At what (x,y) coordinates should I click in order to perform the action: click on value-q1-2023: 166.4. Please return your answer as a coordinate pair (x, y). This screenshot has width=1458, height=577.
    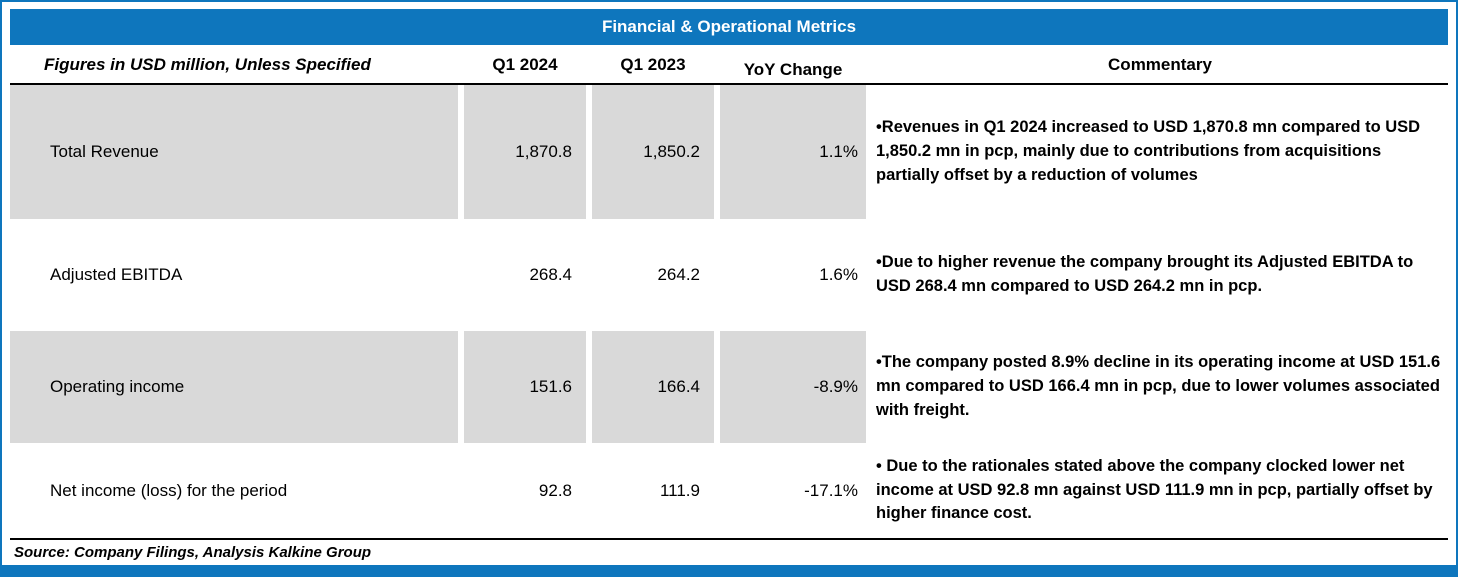
    Looking at the image, I should click on (653, 387).